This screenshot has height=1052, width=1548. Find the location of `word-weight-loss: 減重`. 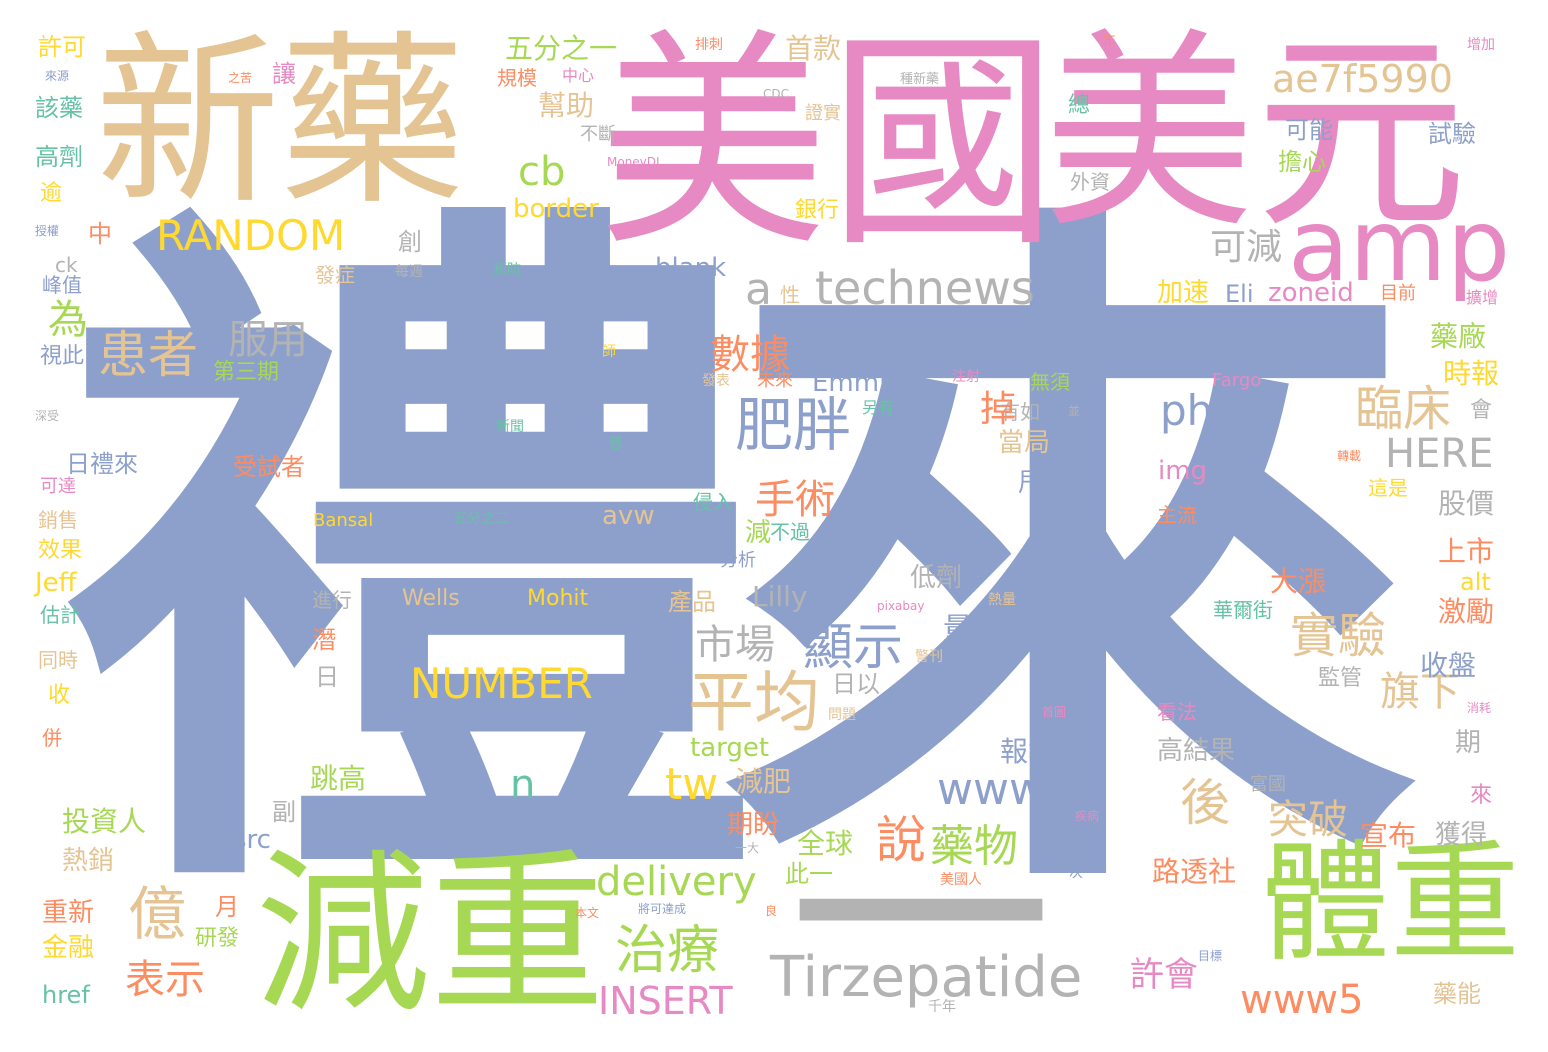

word-weight-loss: 減重 is located at coordinates (430, 935).